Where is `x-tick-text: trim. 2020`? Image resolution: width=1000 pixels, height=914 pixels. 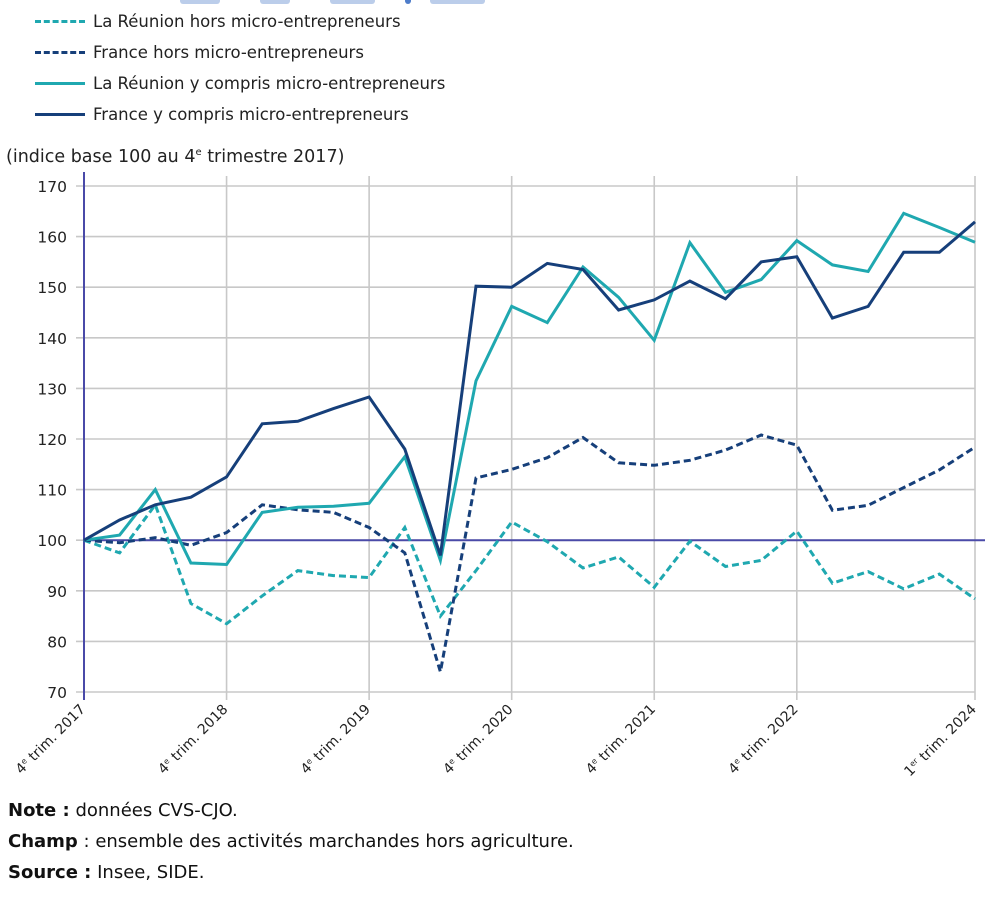 x-tick-text: trim. 2020 is located at coordinates (483, 735).